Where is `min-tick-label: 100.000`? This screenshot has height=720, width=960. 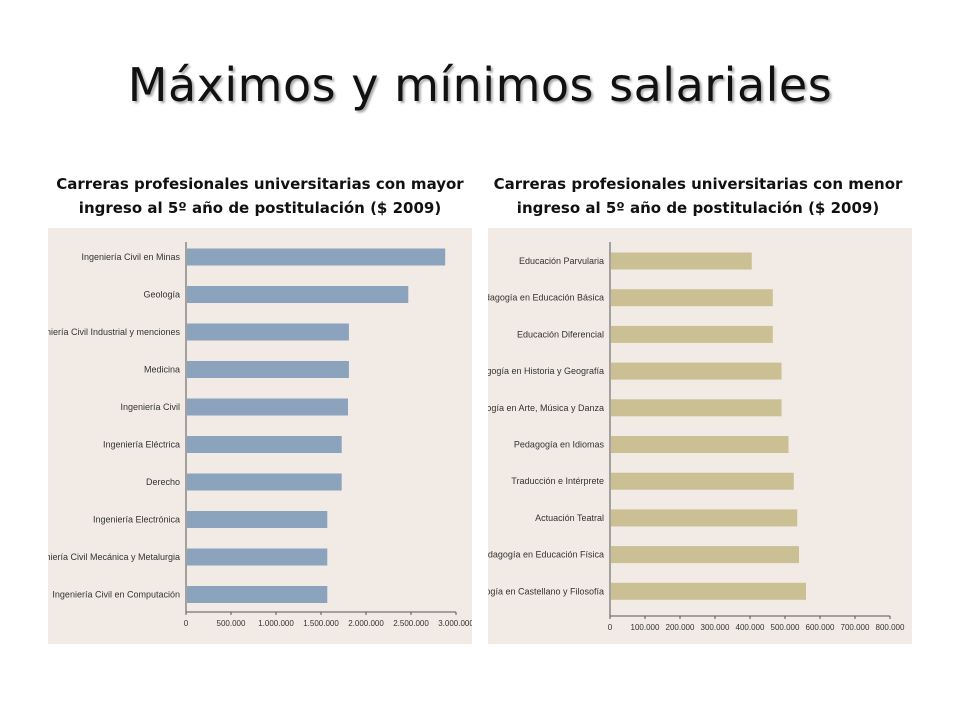
min-tick-label: 100.000 is located at coordinates (645, 627).